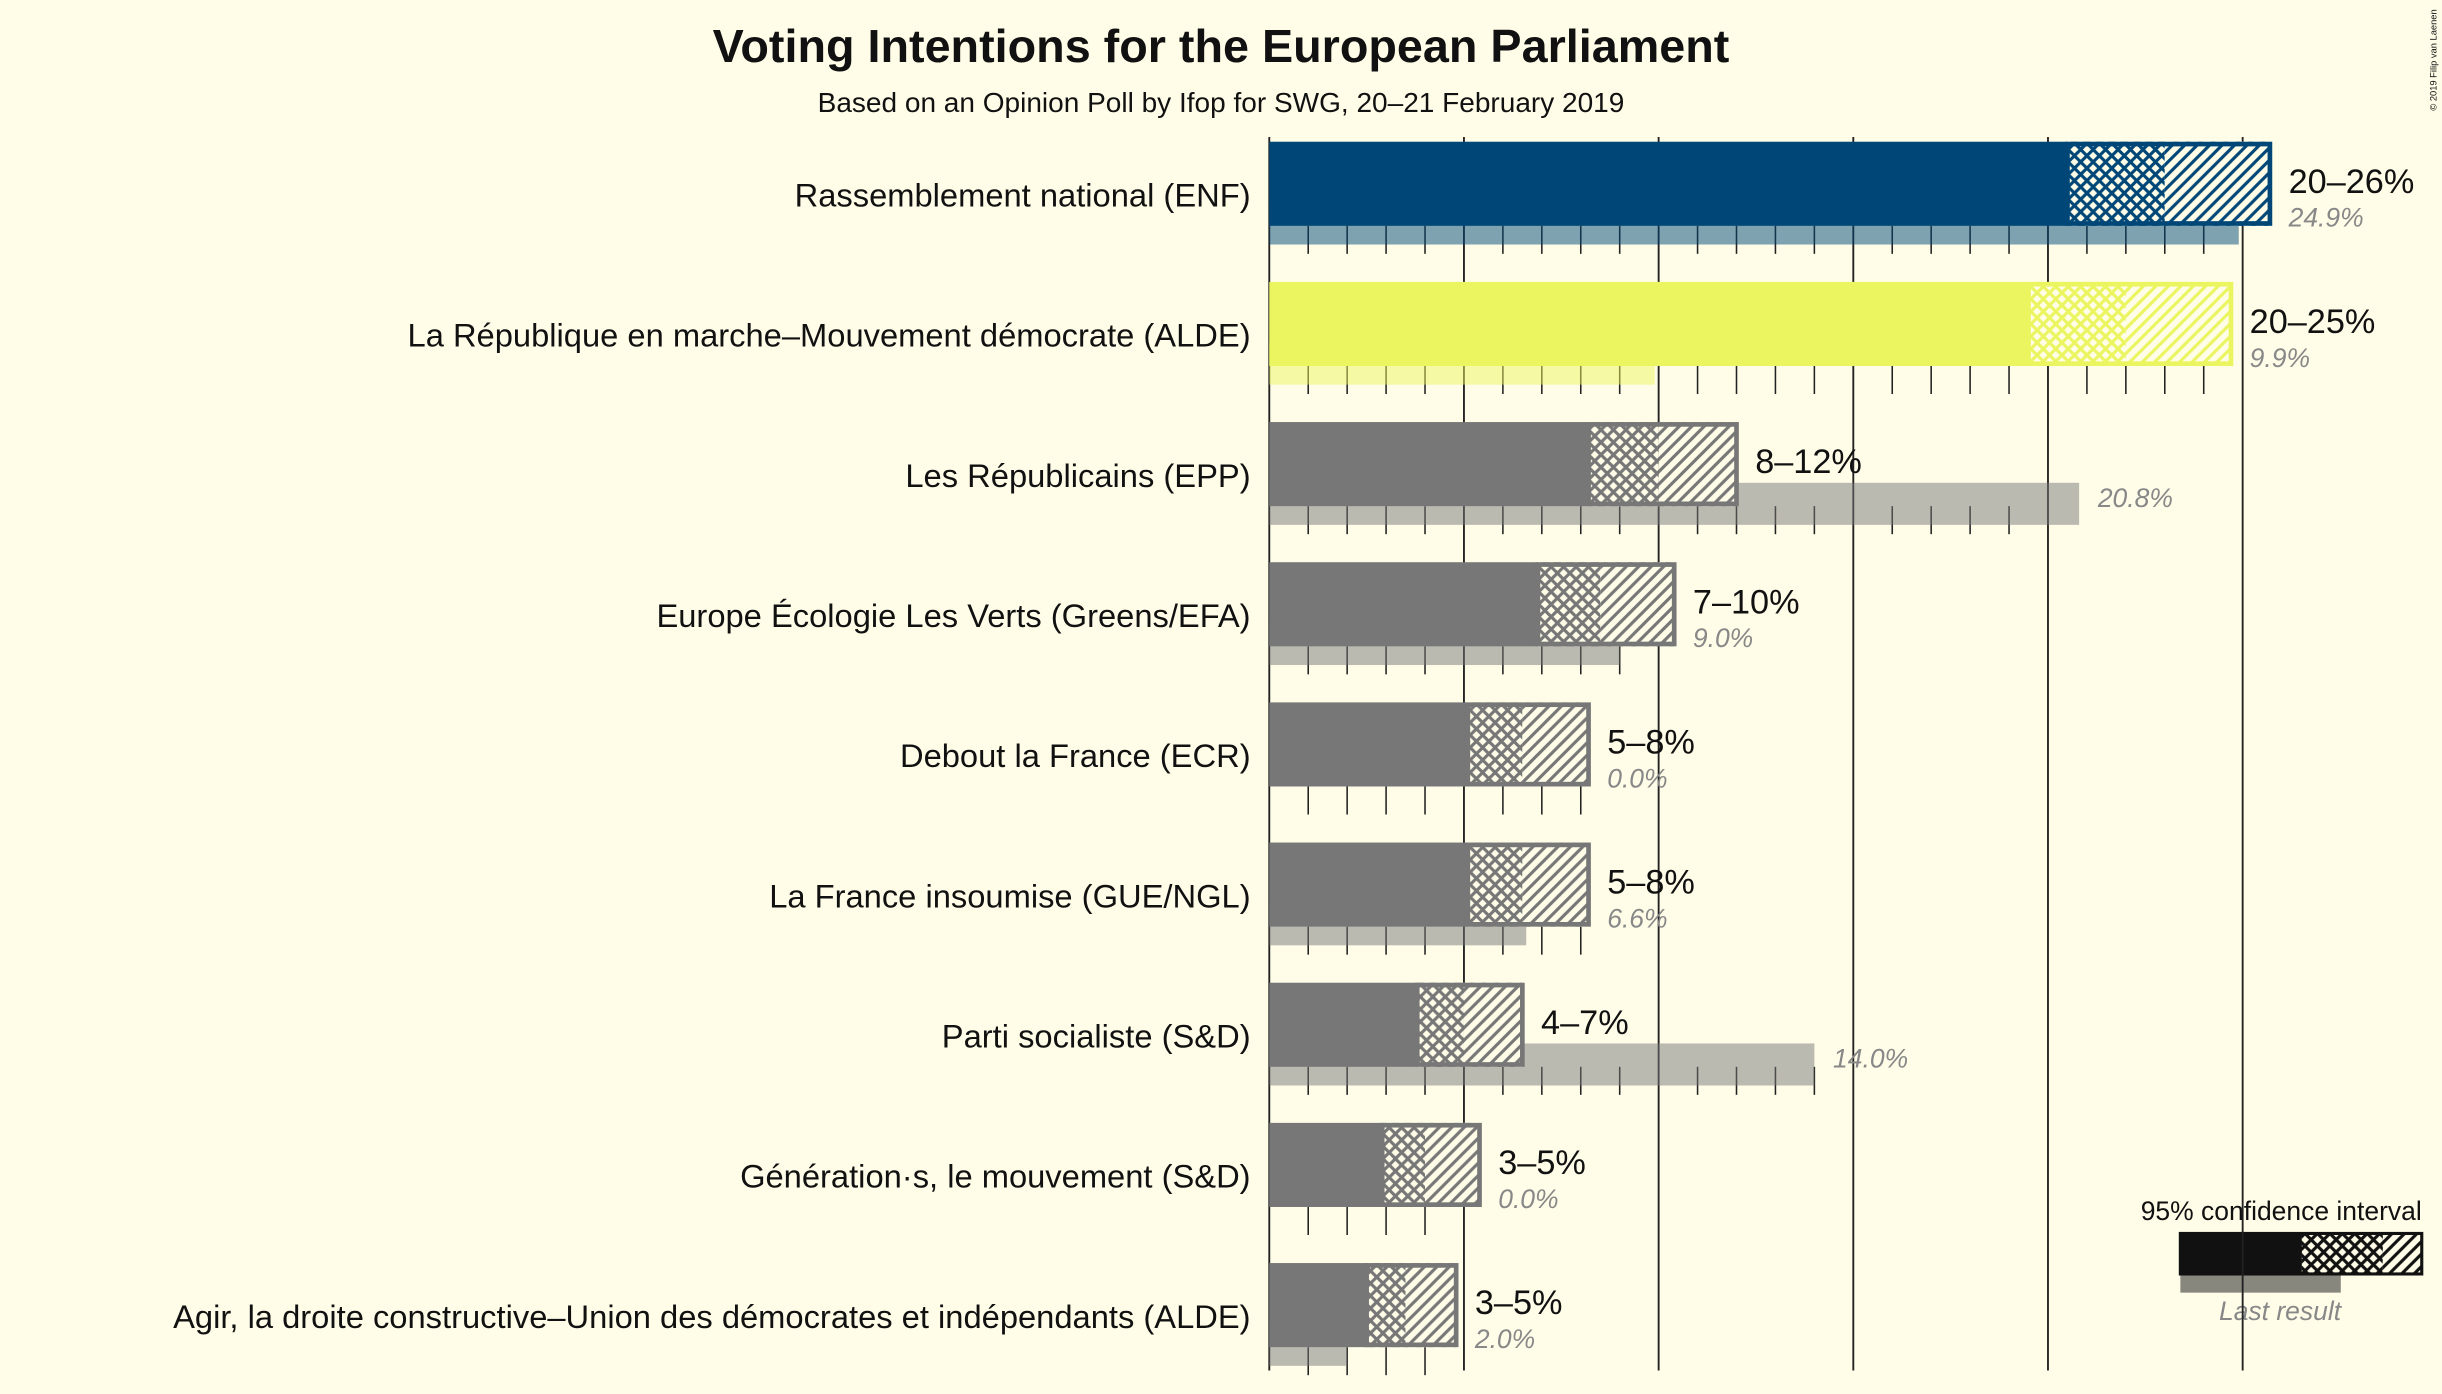  What do you see at coordinates (1504, 1339) in the screenshot?
I see `last-result-label: 2.0%` at bounding box center [1504, 1339].